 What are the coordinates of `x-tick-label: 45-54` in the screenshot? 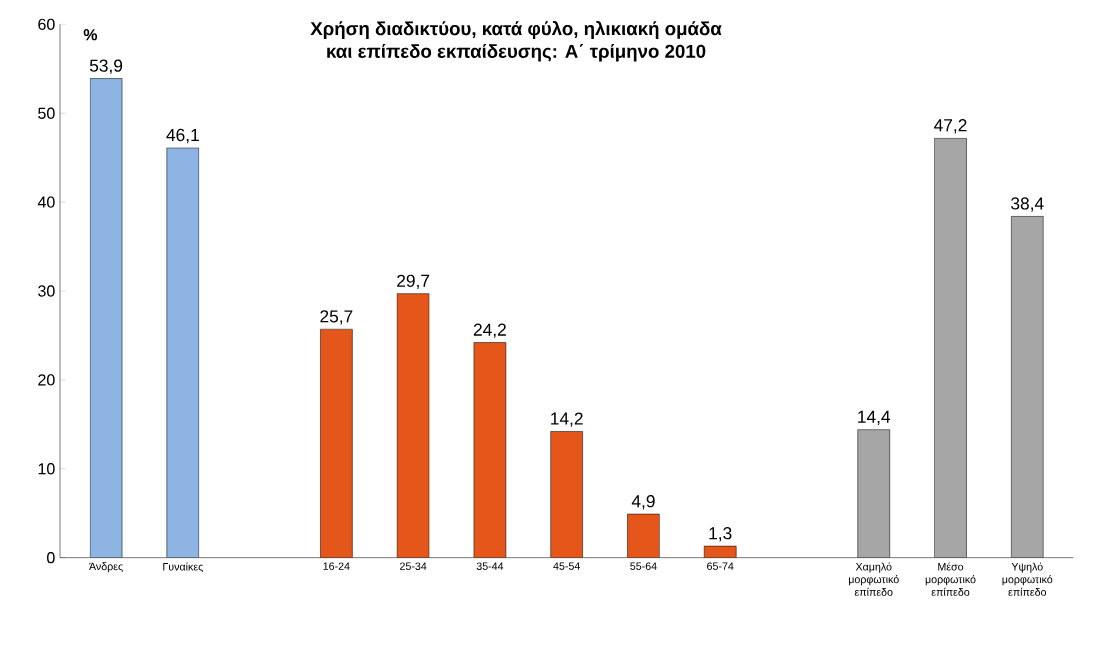 It's located at (566, 566).